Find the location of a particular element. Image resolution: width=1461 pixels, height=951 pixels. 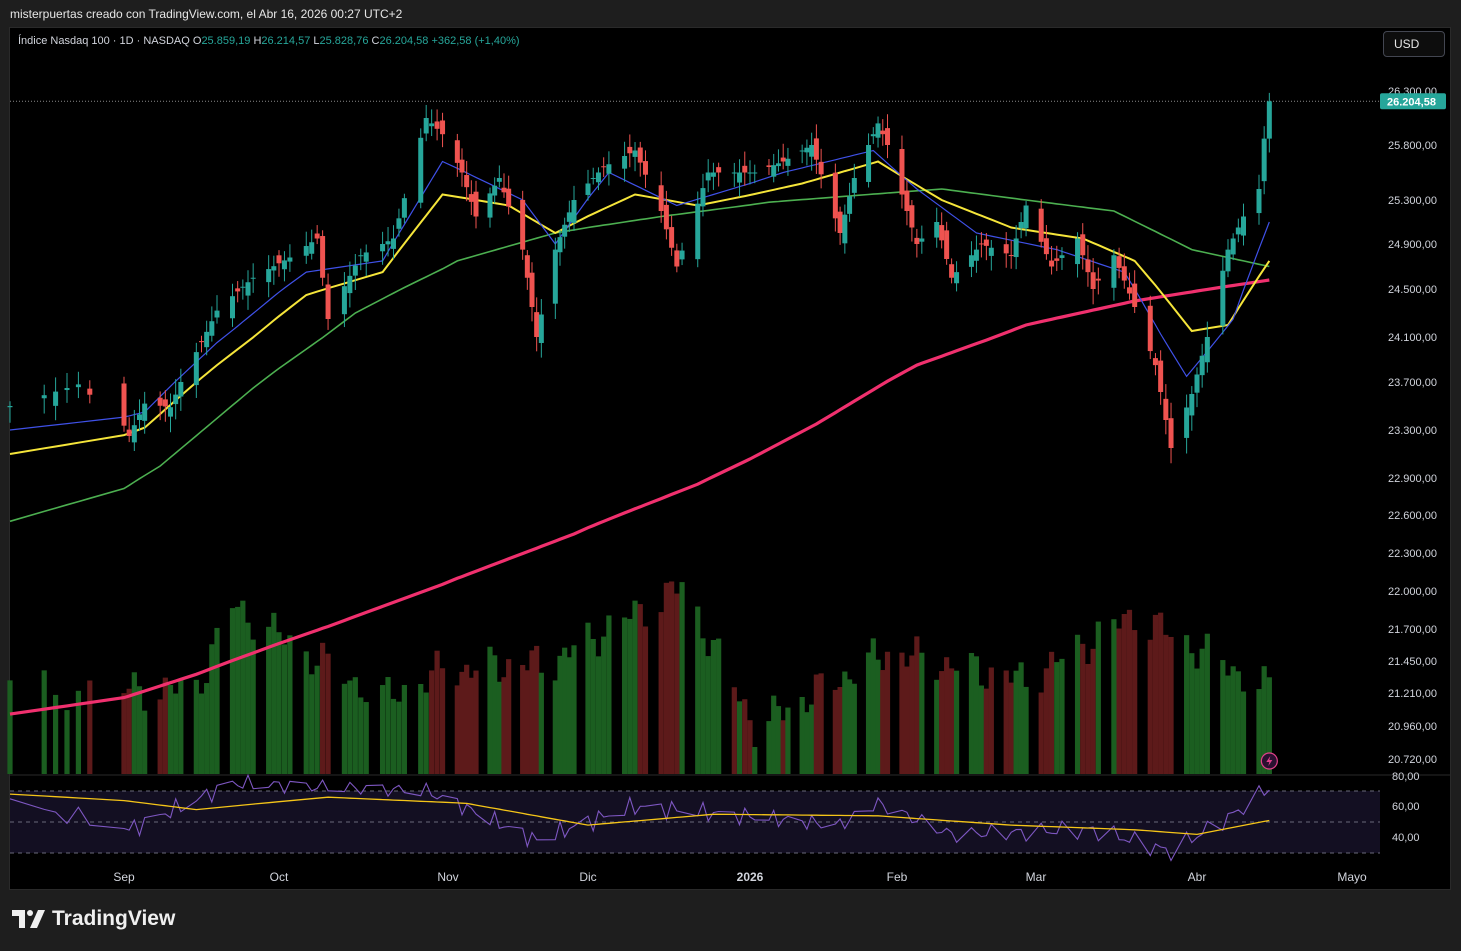

rsi-line is located at coordinates (639, 817).